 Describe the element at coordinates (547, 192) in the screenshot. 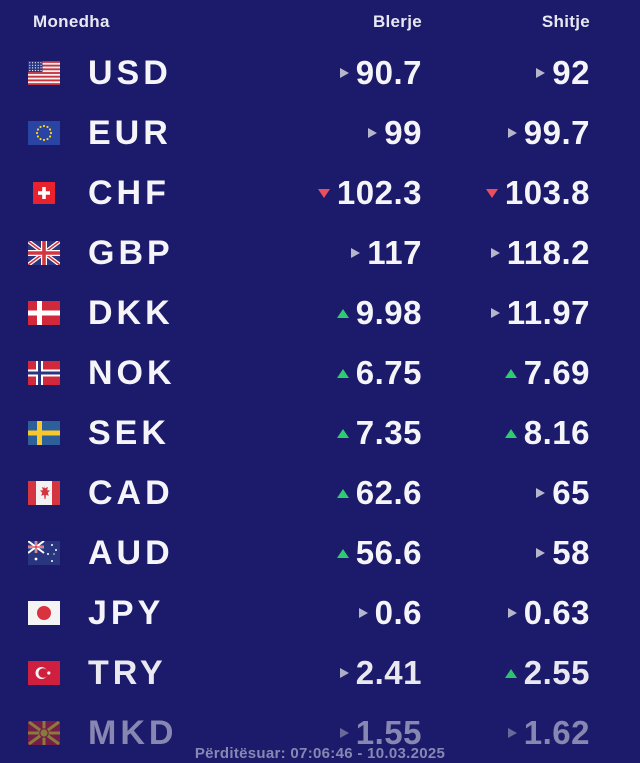

I see `sell-rate-value: 103.8` at that location.